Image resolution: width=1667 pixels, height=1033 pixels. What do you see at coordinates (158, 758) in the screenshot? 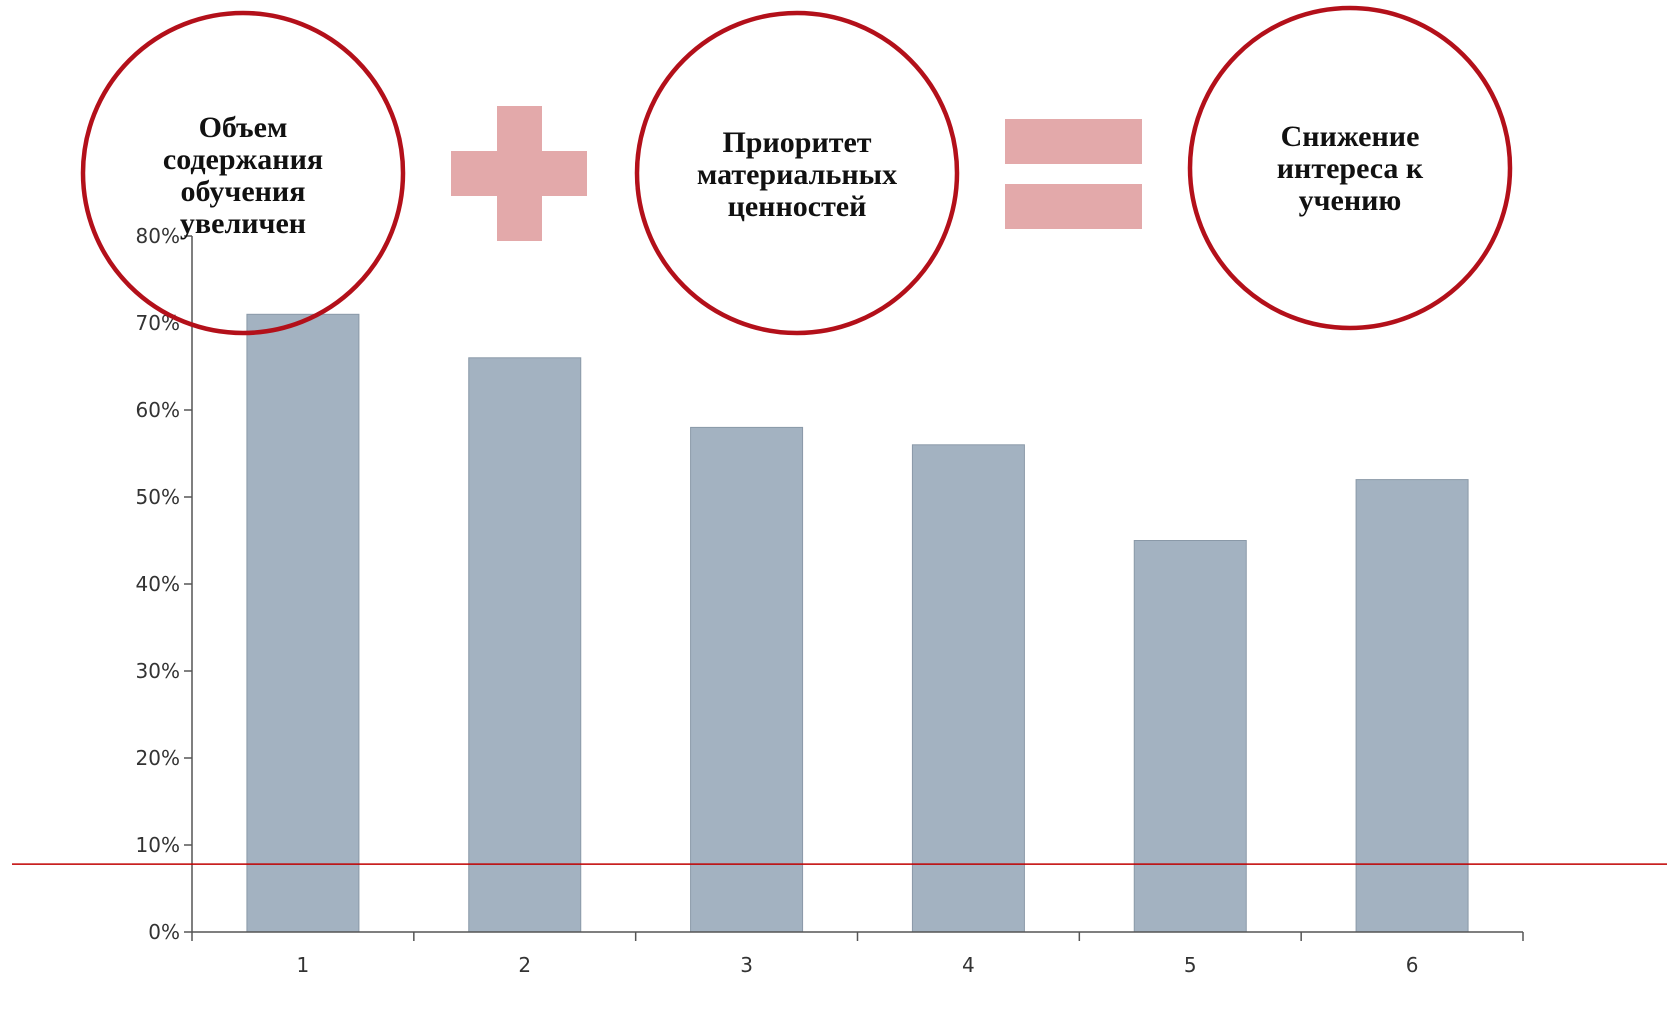
I see `y-tick-label: 20%` at bounding box center [158, 758].